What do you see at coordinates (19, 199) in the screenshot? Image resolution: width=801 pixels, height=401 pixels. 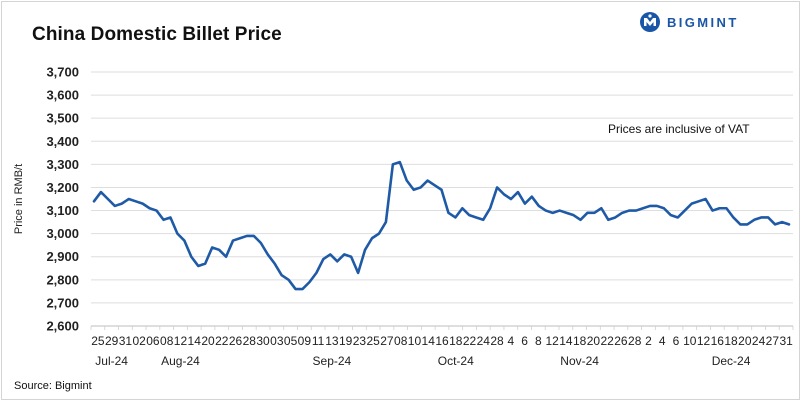 I see `y-axis-label: Price in RMB/t` at bounding box center [19, 199].